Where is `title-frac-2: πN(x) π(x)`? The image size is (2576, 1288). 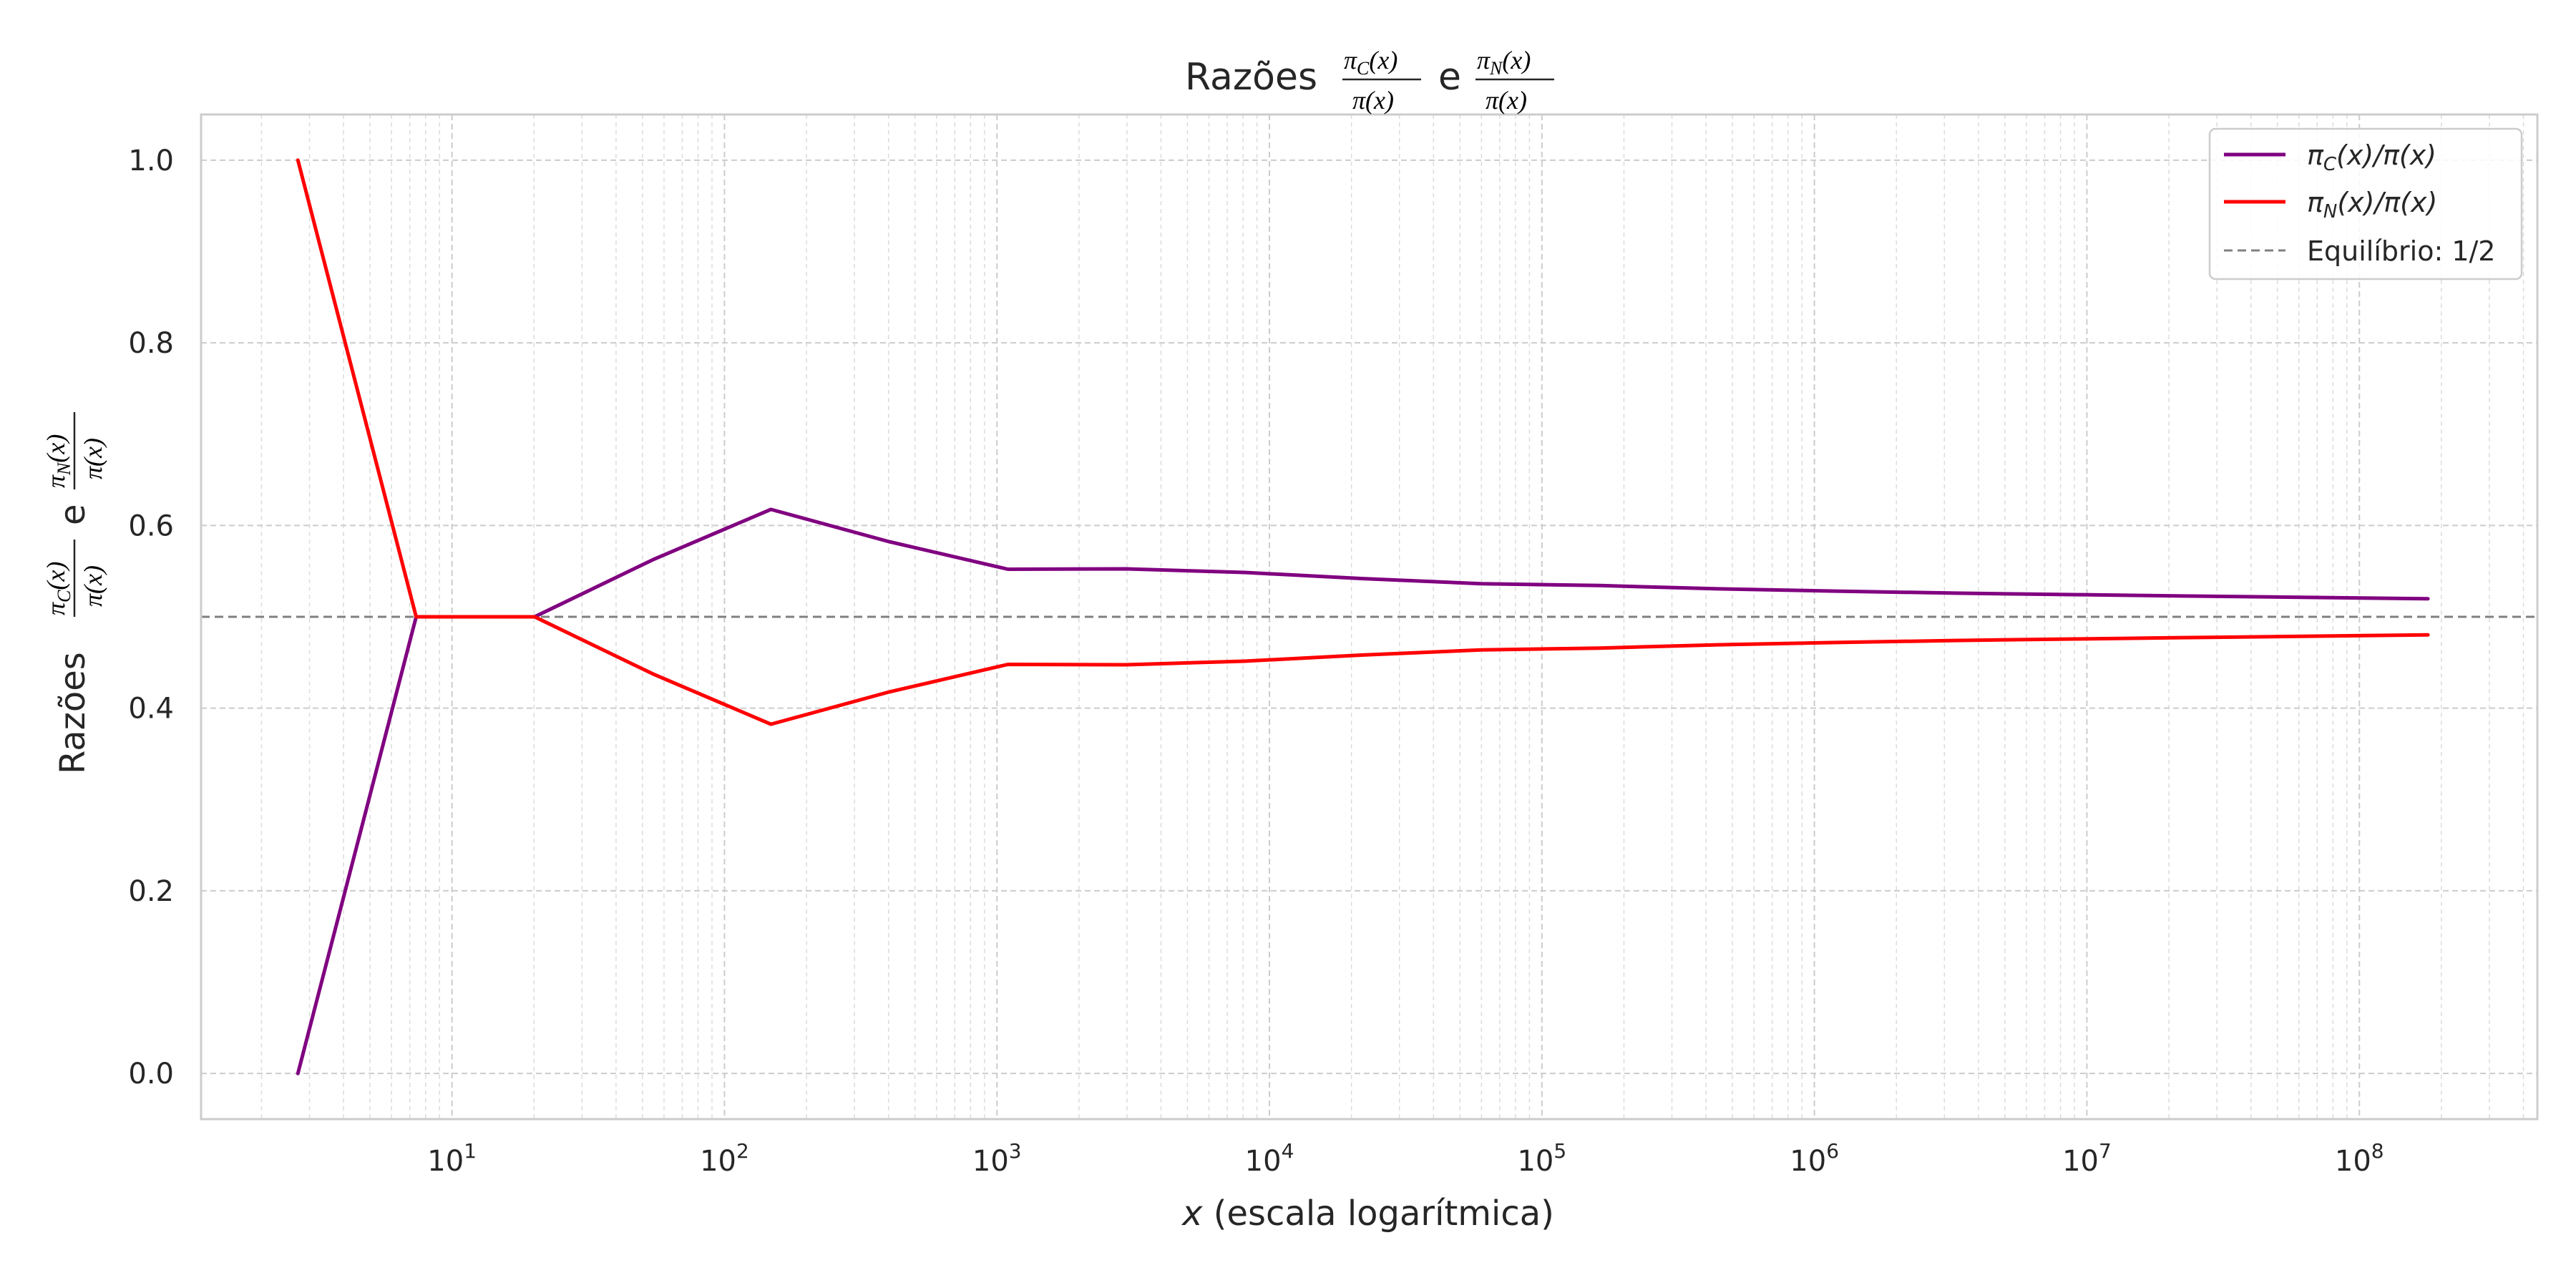 title-frac-2: πN(x) π(x) is located at coordinates (1514, 80).